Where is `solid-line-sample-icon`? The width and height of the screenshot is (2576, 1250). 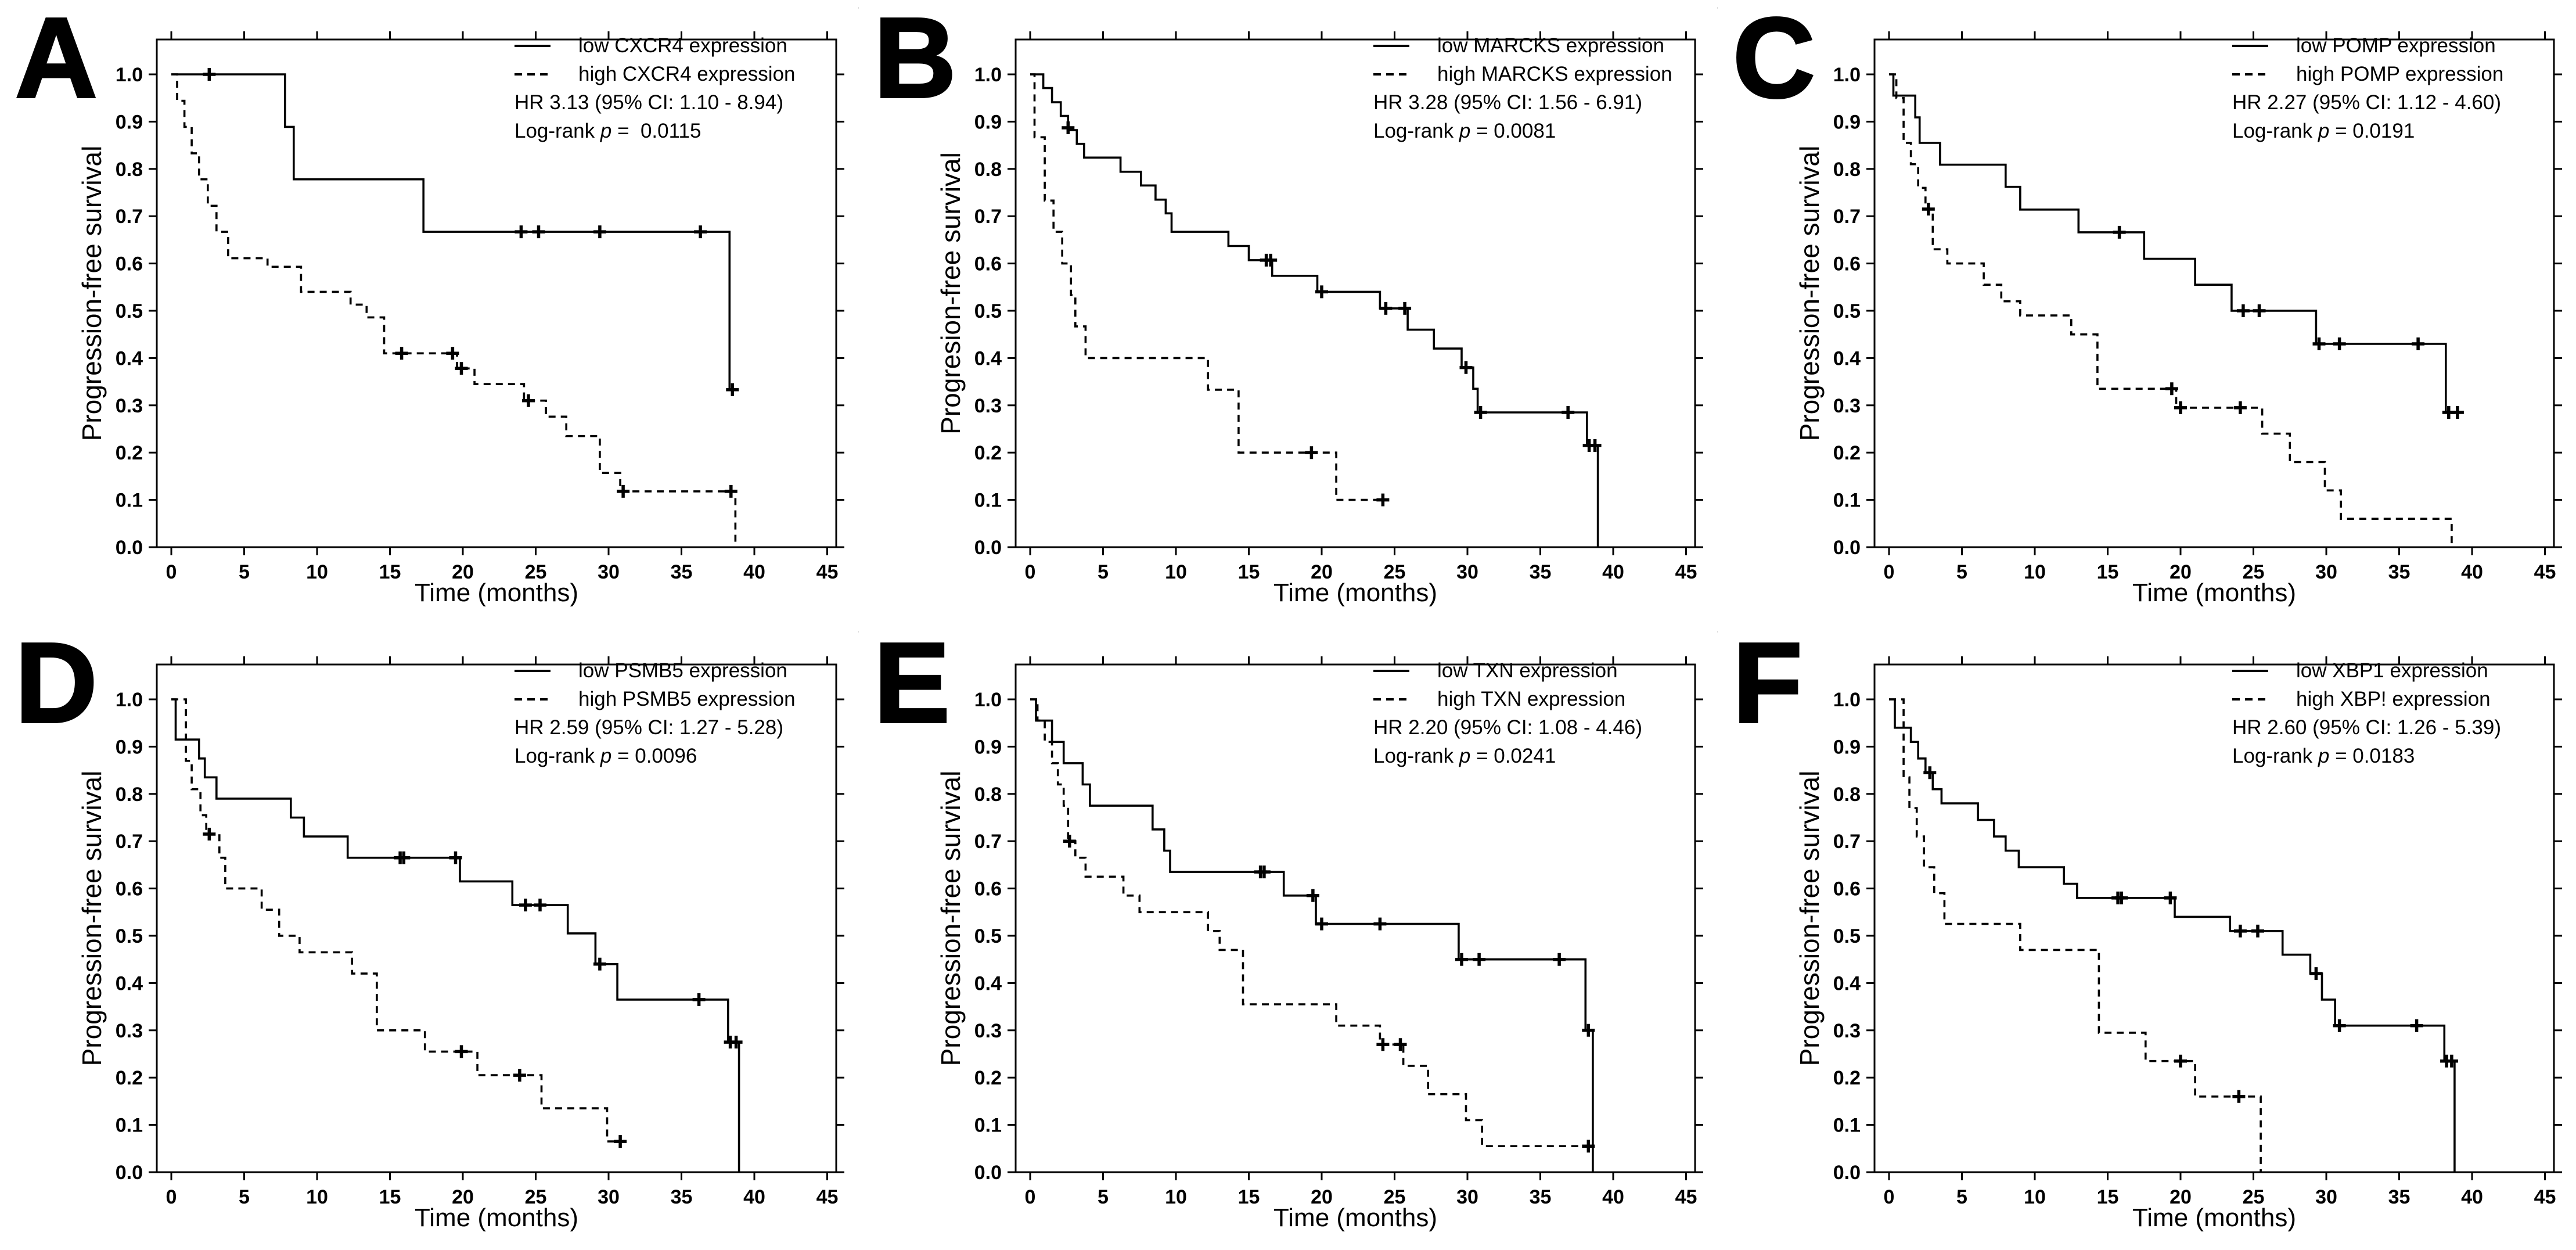 solid-line-sample-icon is located at coordinates (2250, 670).